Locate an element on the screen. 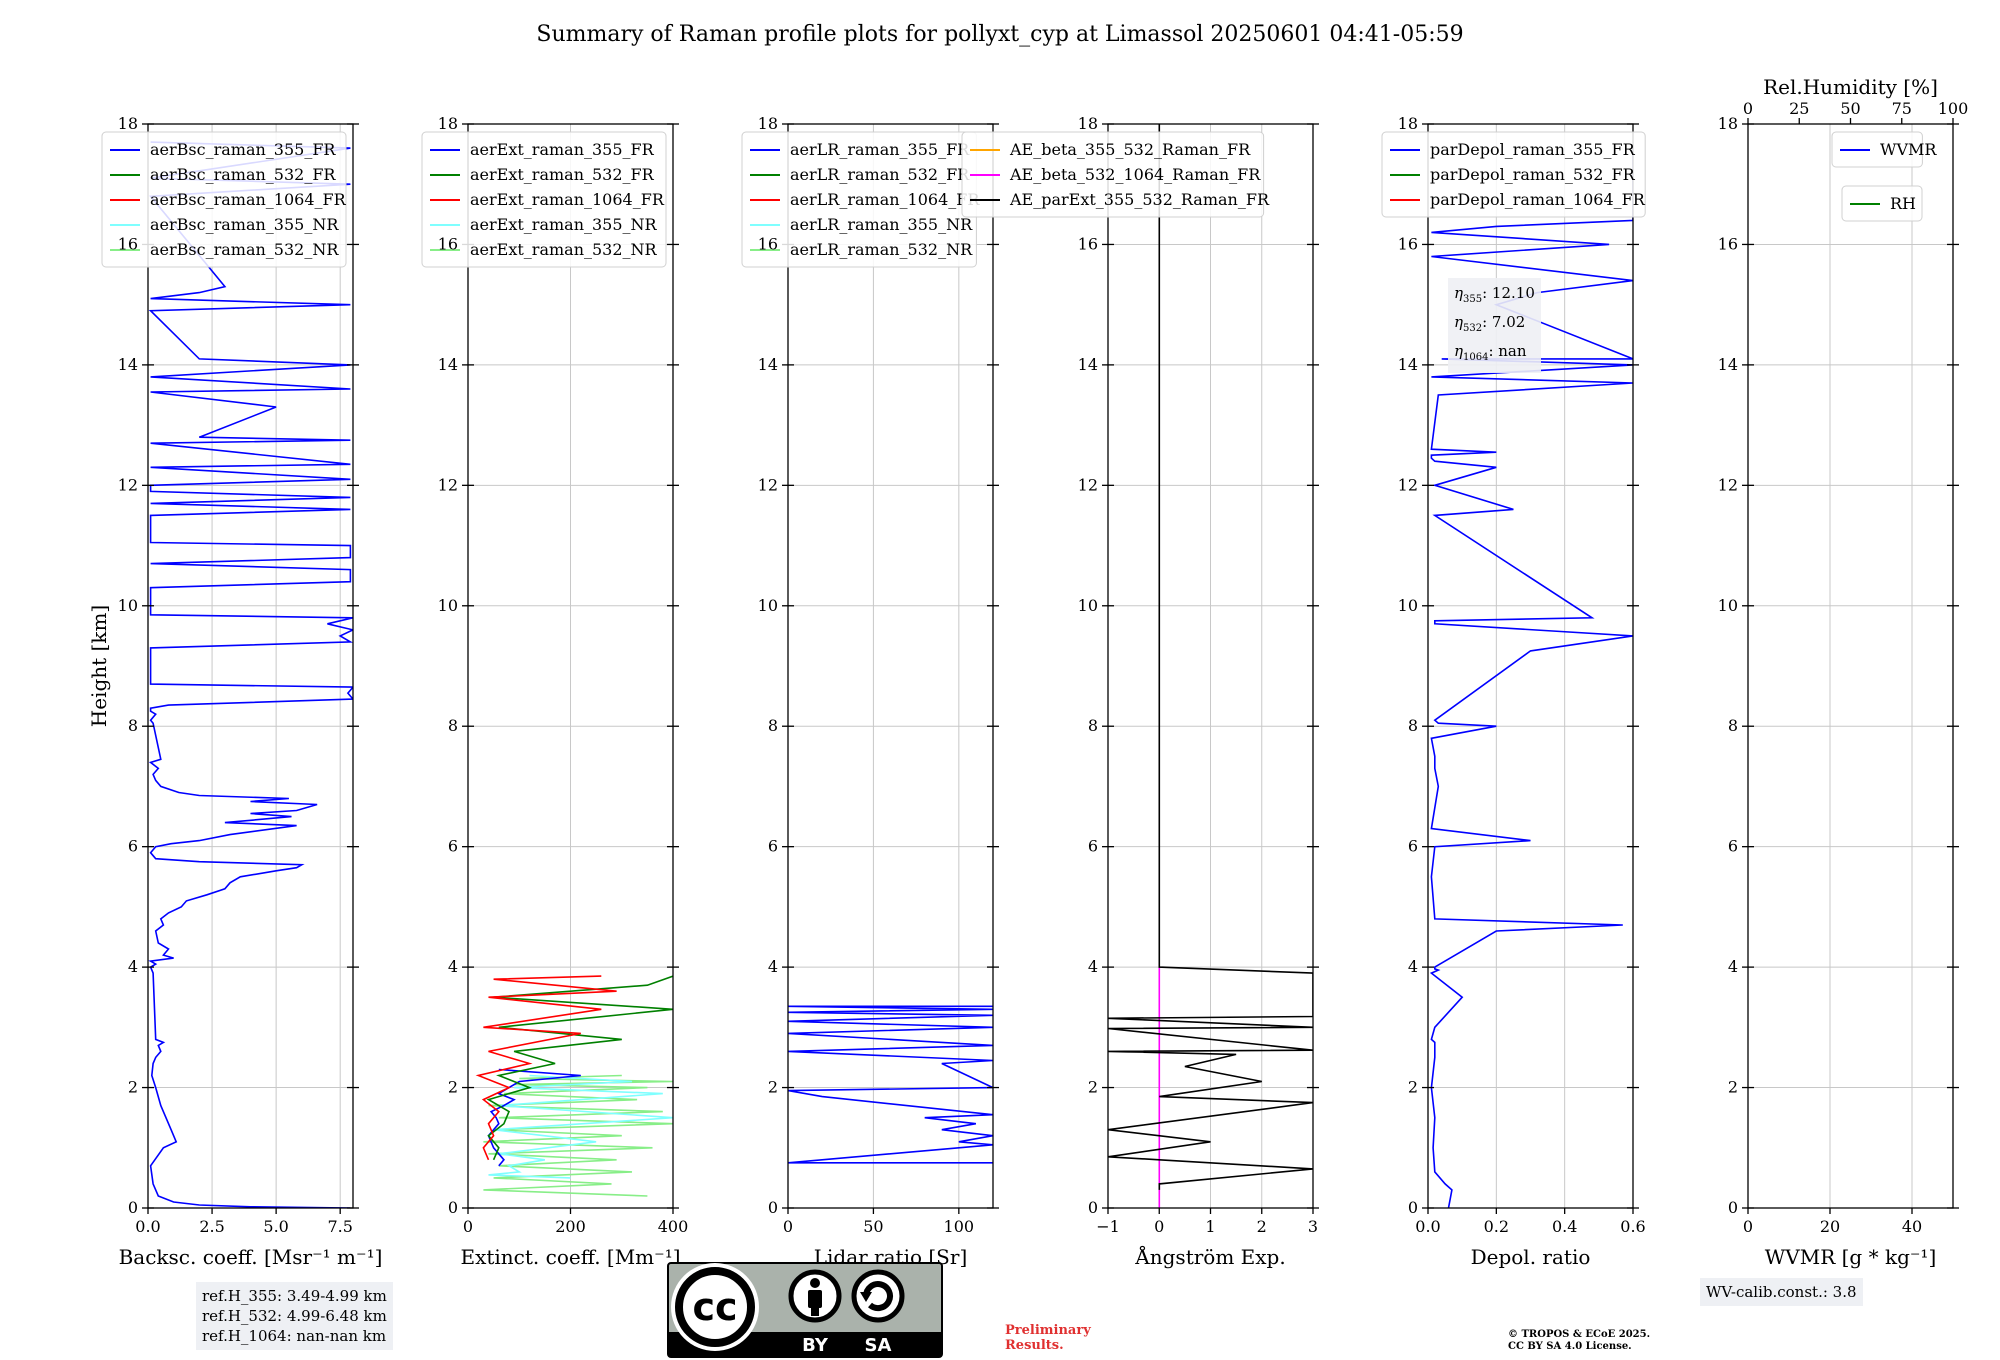 The height and width of the screenshot is (1360, 2000). x-tick-label: 20 is located at coordinates (1830, 1226).